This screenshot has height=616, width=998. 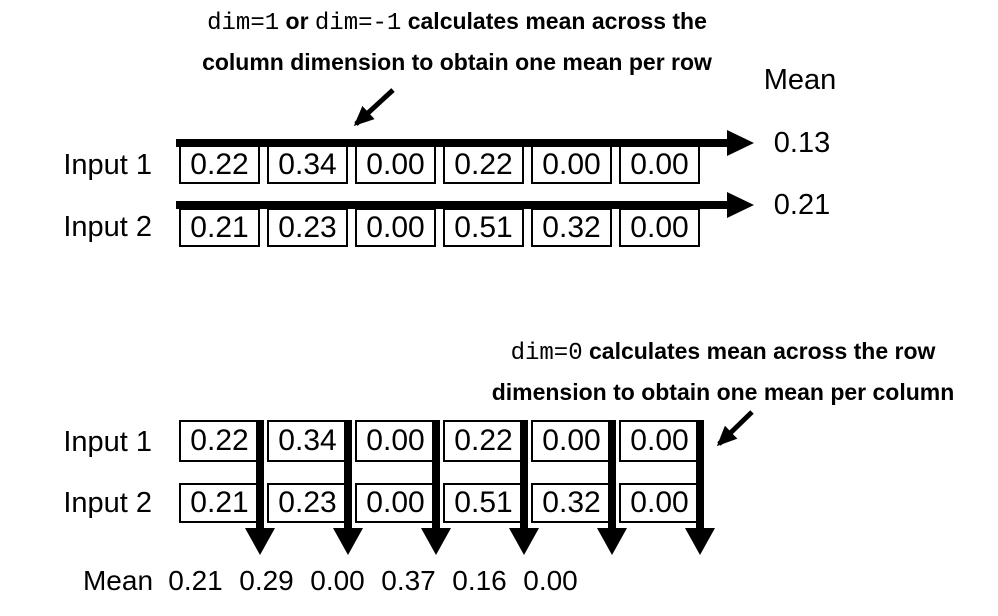 What do you see at coordinates (195, 580) in the screenshot?
I see `column-mean-value: 0.21` at bounding box center [195, 580].